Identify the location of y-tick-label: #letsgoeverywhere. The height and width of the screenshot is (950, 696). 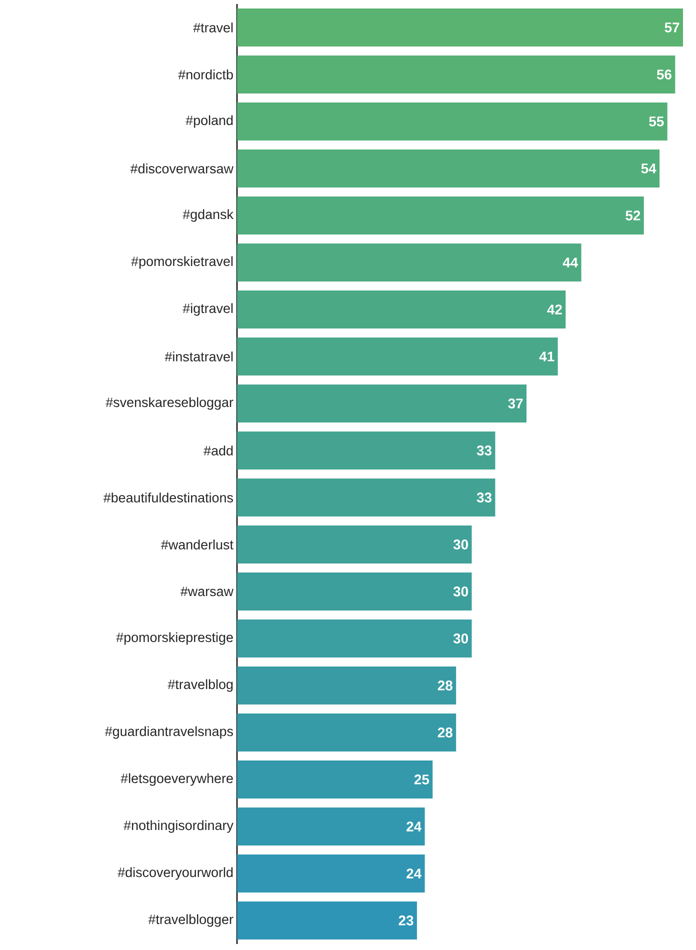
(176, 779).